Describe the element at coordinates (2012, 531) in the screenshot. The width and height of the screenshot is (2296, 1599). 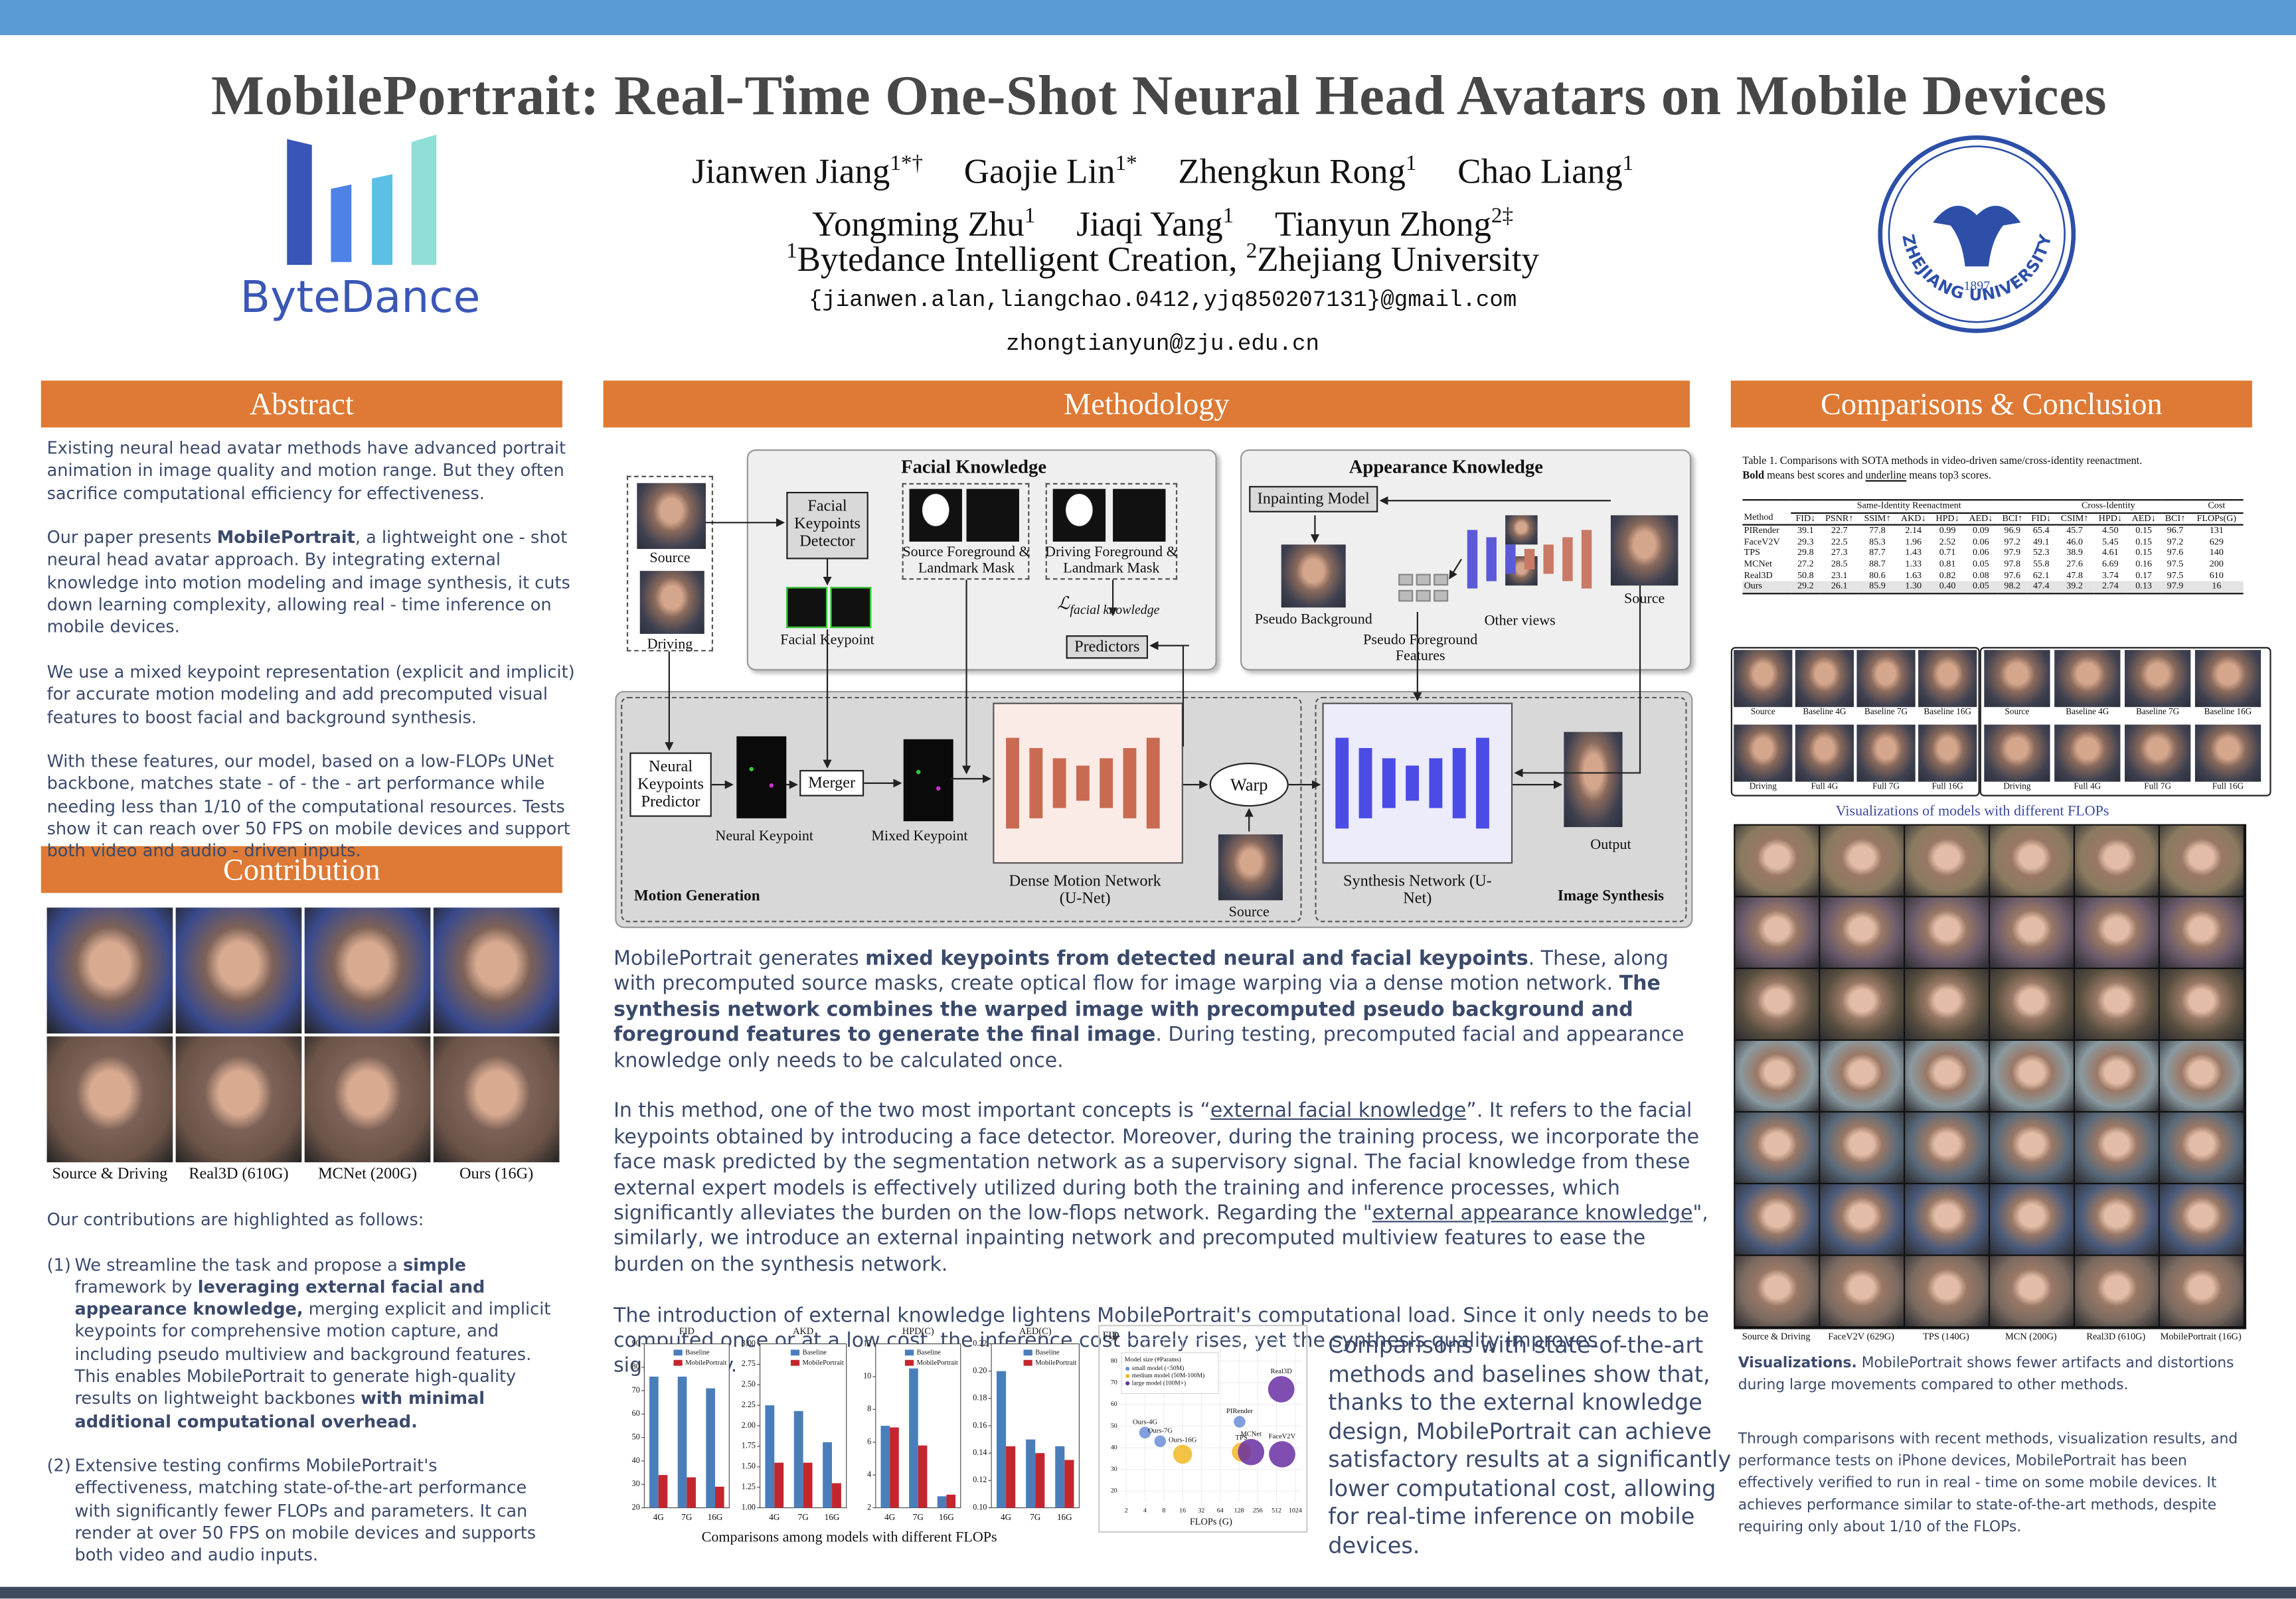
I see `table-cell: 96.9` at that location.